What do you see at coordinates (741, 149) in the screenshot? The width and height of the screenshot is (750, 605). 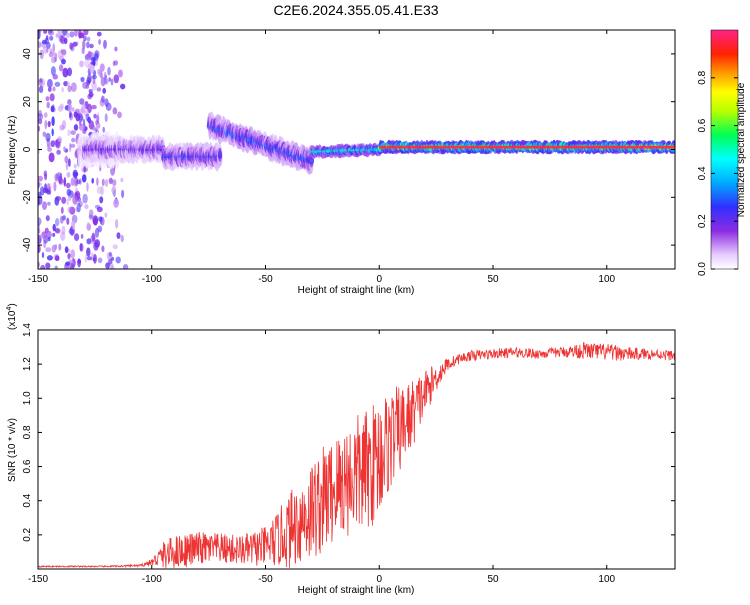 I see `colorbar-label: Normalized spectral amplitude` at bounding box center [741, 149].